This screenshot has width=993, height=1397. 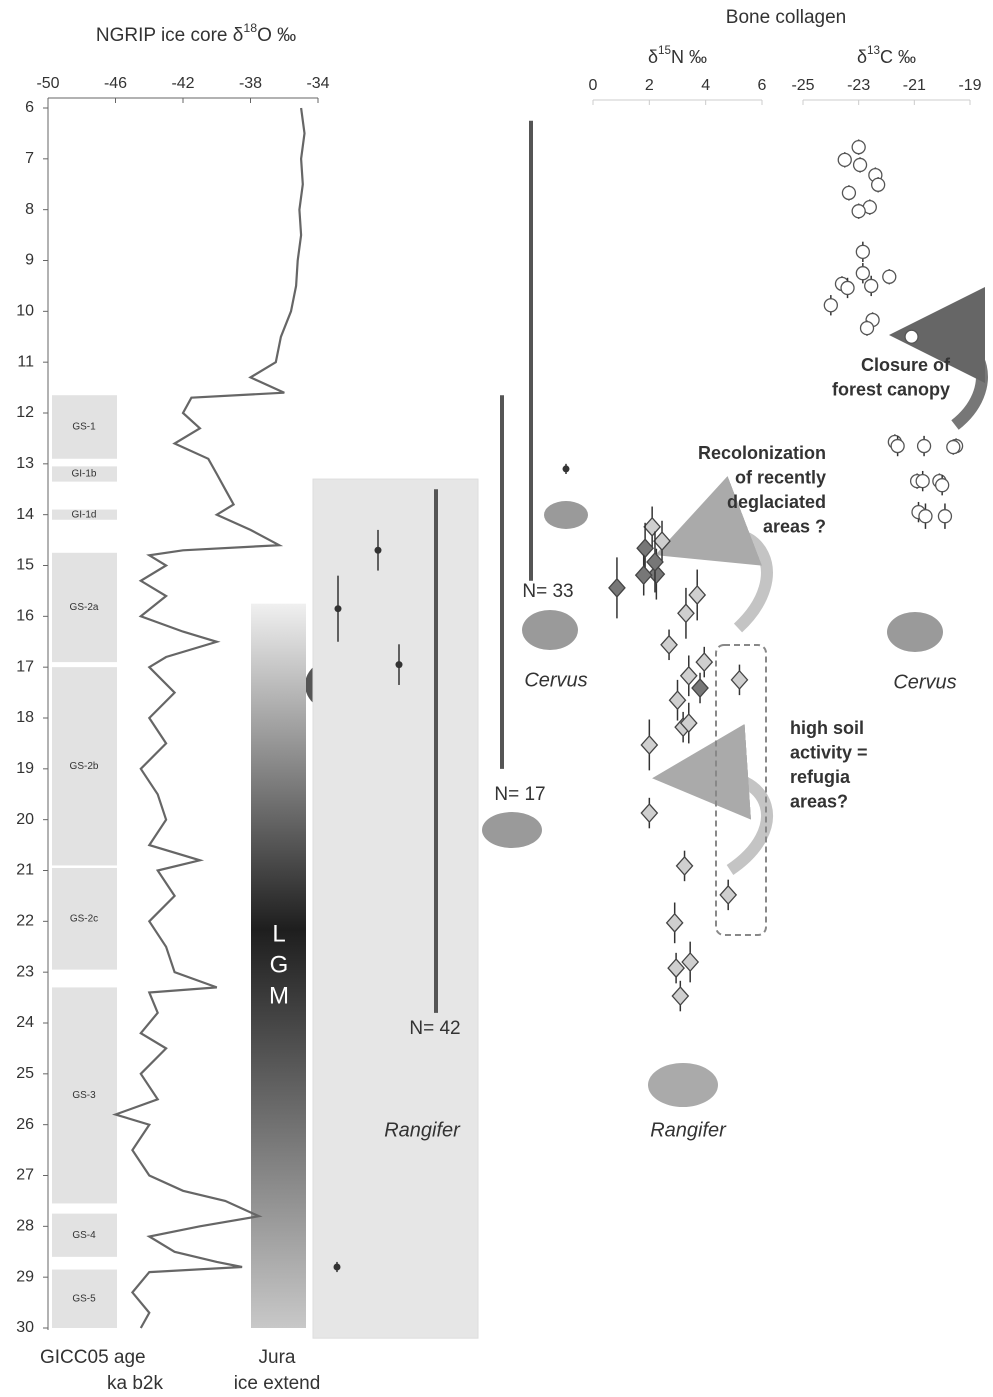 I want to click on n-label: N= 42, so click(x=434, y=1028).